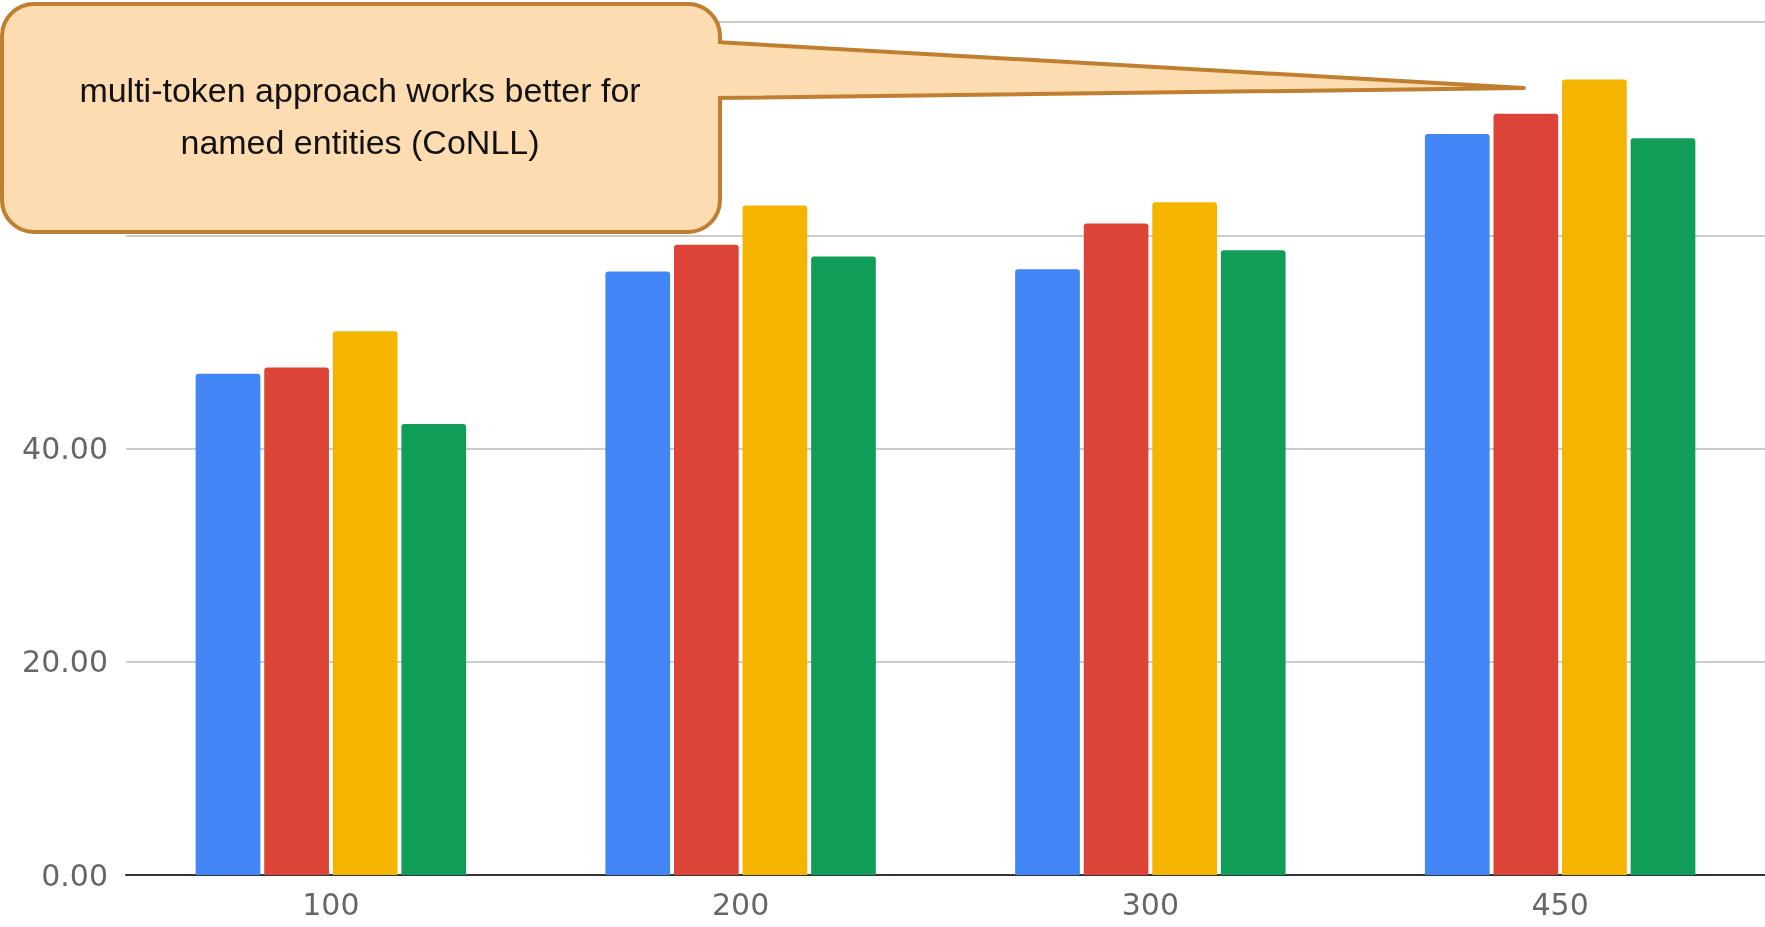  I want to click on annotation: multi-token approach works better for named entities (CoNLL), so click(360, 116).